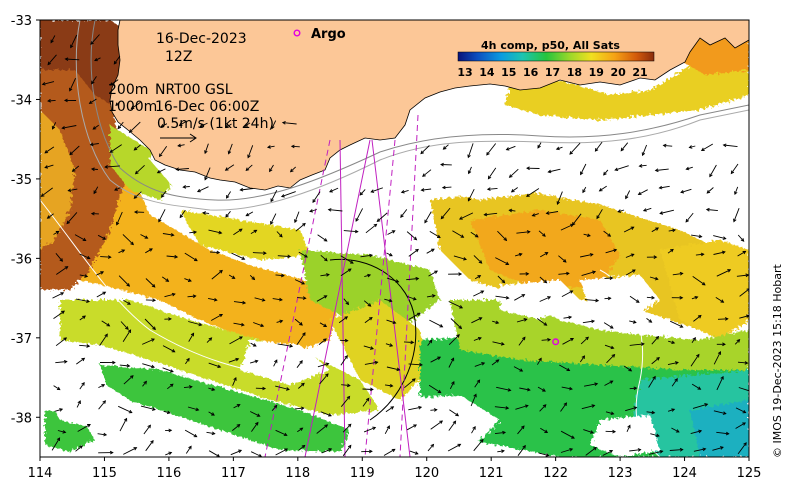  I want to click on x-tick-label: 120, so click(426, 473).